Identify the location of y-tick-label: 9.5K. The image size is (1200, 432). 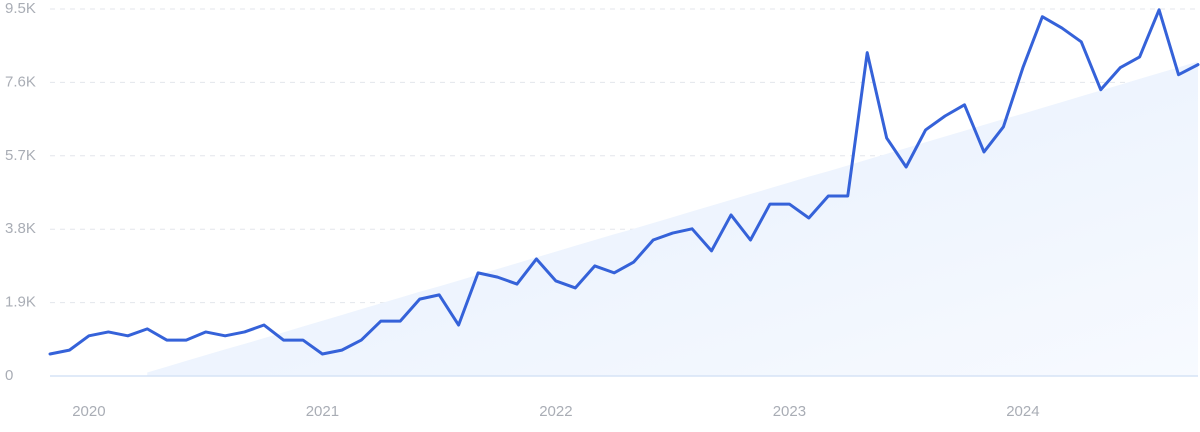
(20, 8).